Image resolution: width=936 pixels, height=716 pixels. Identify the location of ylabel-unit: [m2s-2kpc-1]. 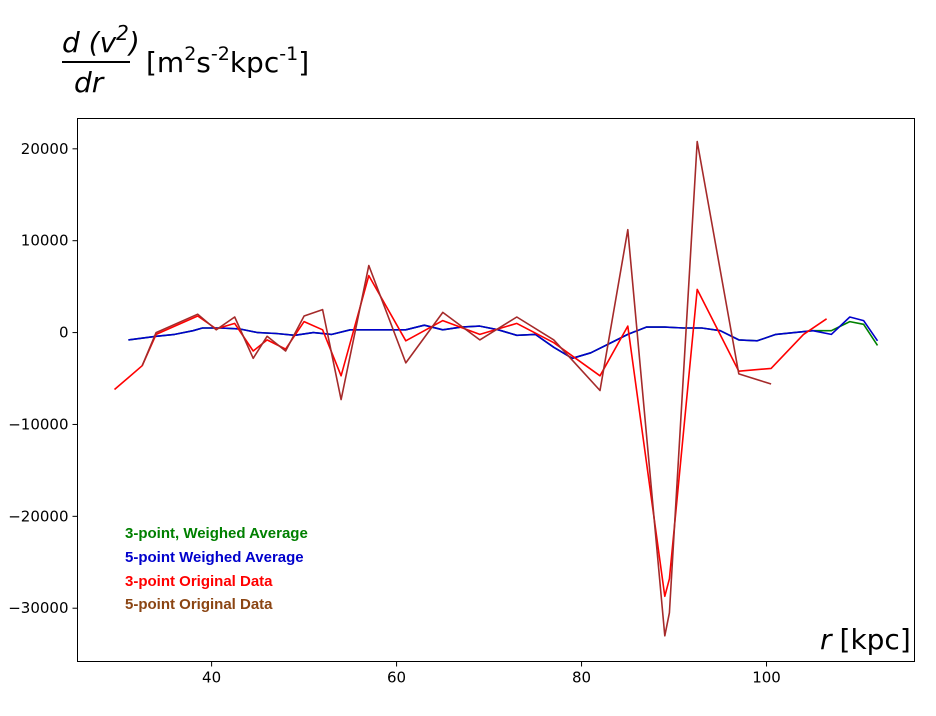
(227, 61).